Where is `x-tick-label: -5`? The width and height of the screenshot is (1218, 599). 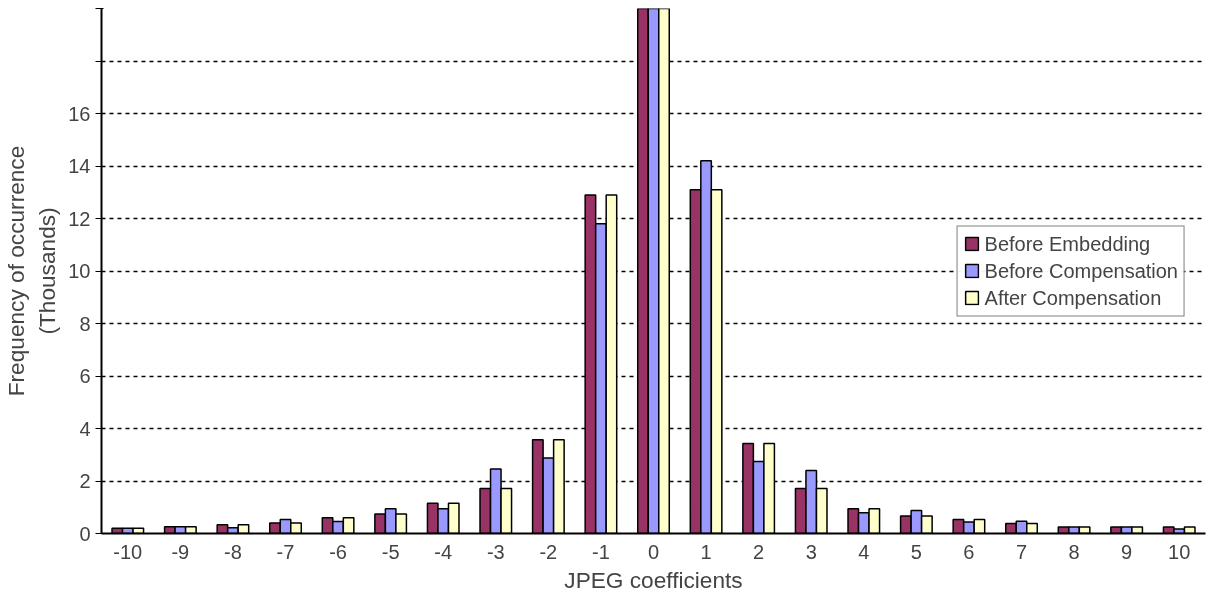
x-tick-label: -5 is located at coordinates (390, 551).